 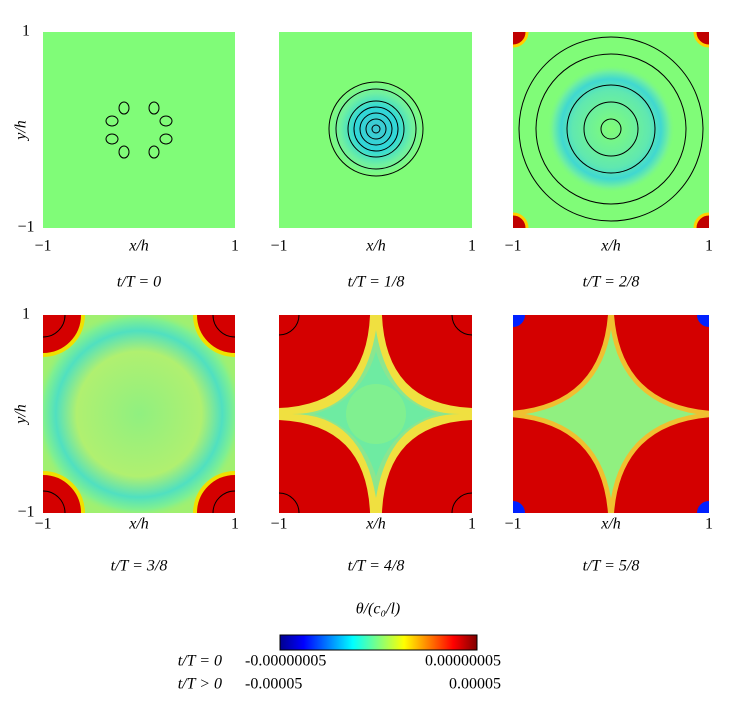 I want to click on panel-caption: t/T = 5/8, so click(x=611, y=566).